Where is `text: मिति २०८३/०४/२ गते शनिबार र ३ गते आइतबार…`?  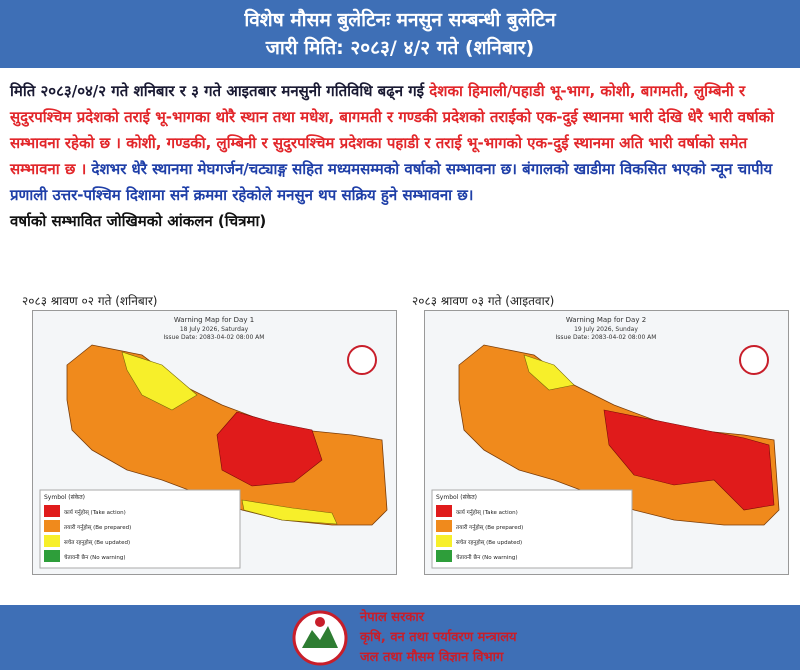
text: मिति २०८३/०४/२ गते शनिबार र ३ गते आइतबार… is located at coordinates (220, 91).